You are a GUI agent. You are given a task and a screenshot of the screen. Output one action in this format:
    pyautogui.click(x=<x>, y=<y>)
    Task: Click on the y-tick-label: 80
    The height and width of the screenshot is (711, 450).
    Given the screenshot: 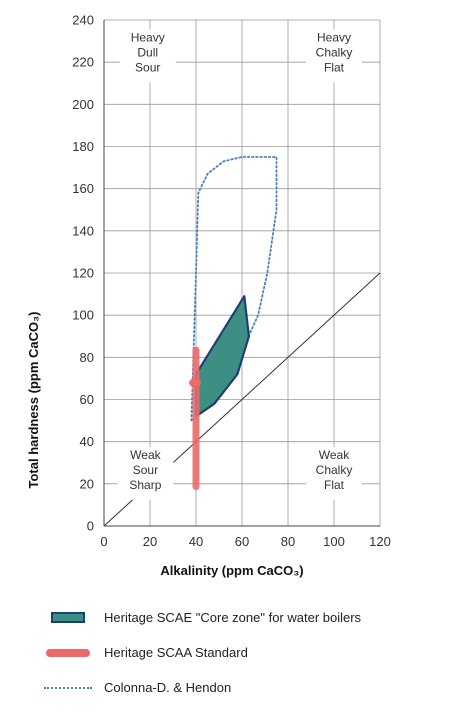 What is the action you would take?
    pyautogui.click(x=87, y=357)
    